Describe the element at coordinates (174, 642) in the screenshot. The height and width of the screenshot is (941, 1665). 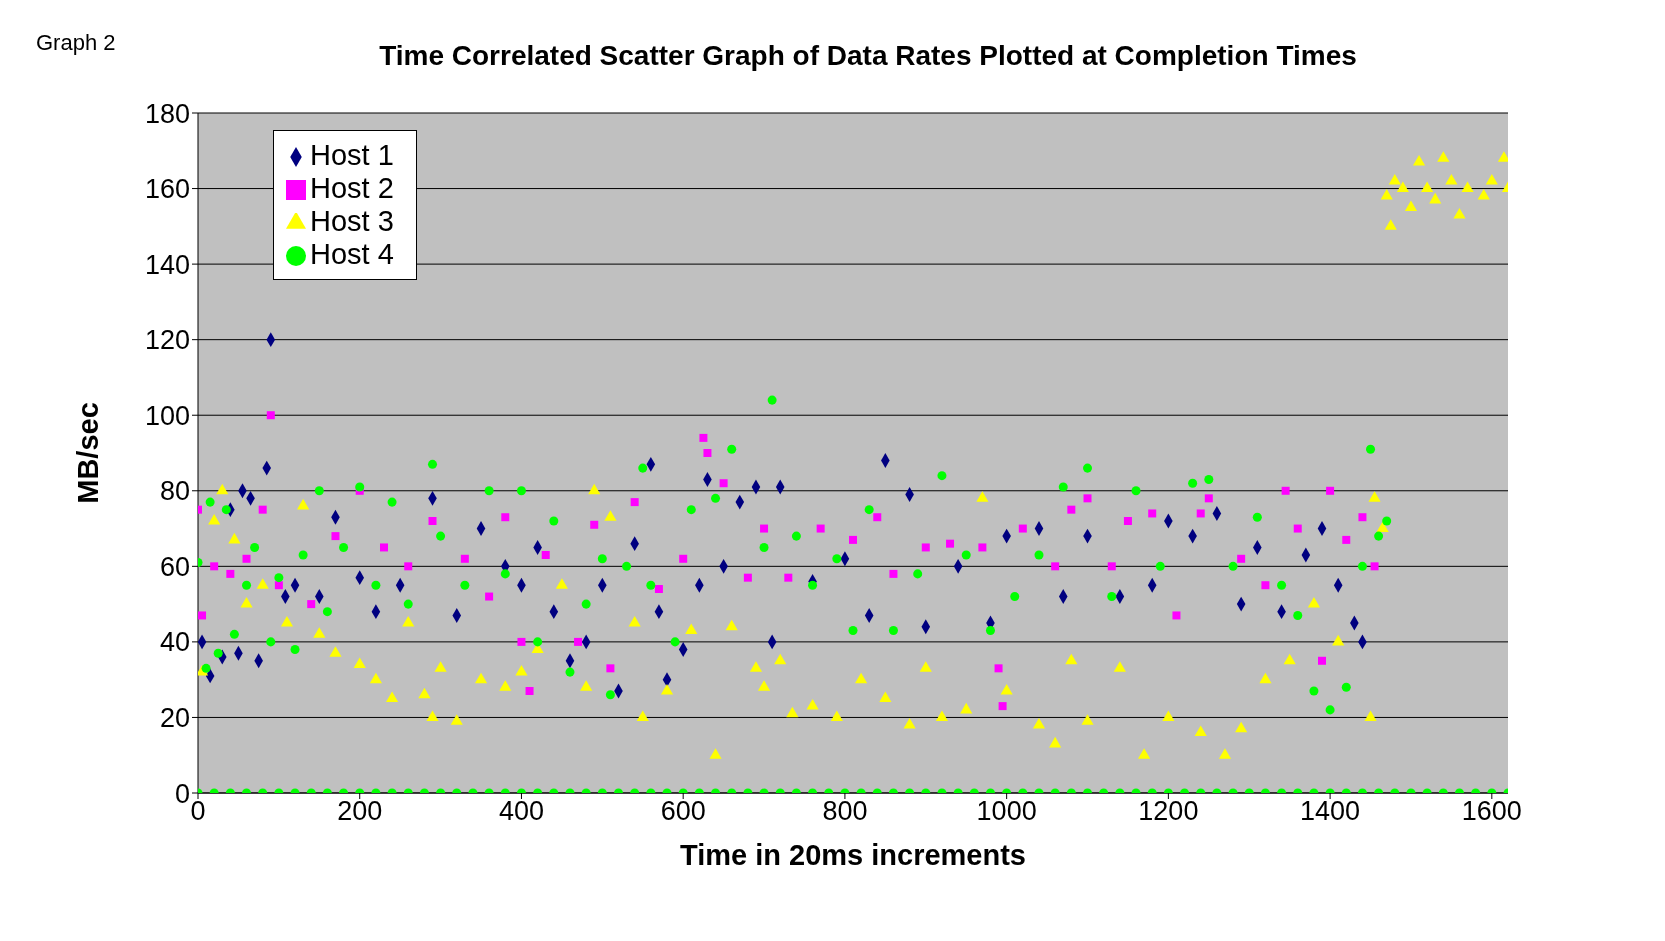
I see `y-tick-label: 40` at that location.